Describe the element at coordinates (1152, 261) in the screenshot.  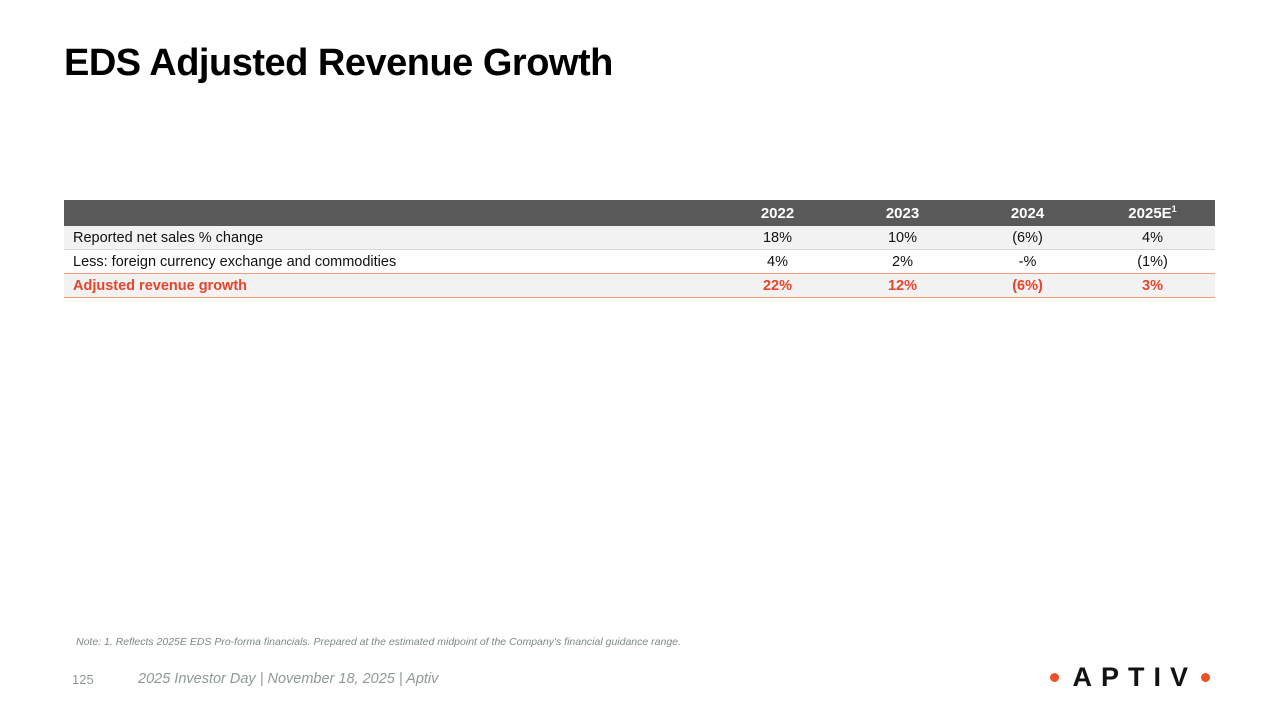
I see `row-value: (1%)` at that location.